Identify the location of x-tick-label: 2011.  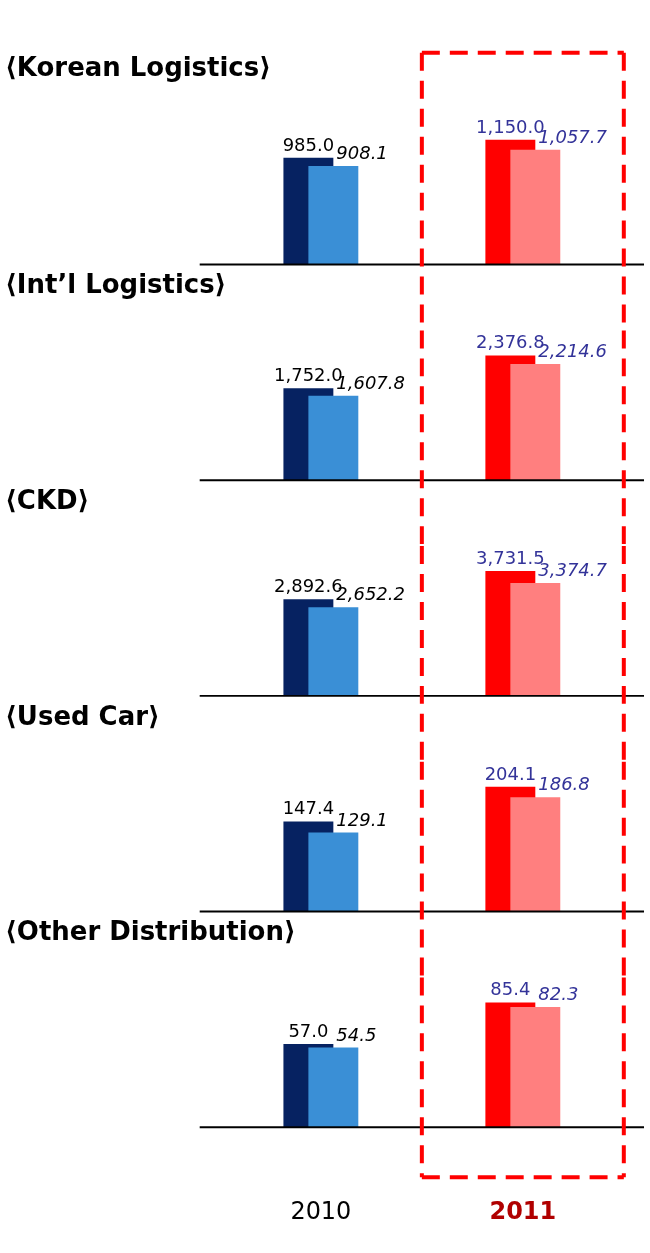
(523, 1210).